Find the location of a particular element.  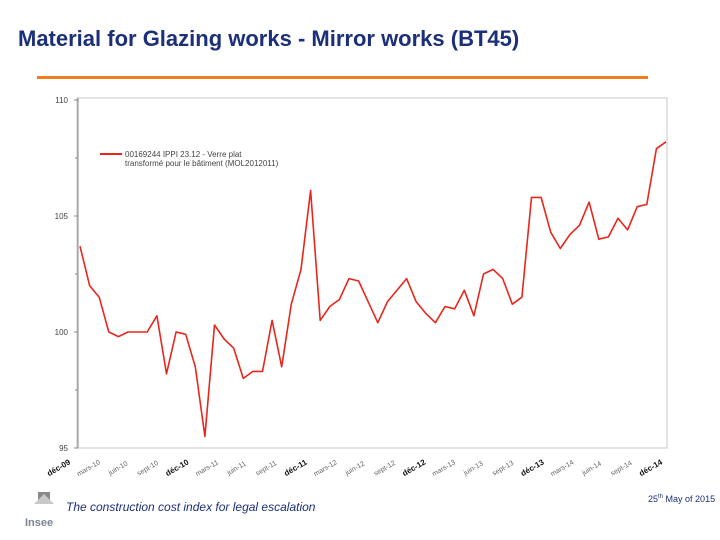

x-tick-label: sept-12 is located at coordinates (385, 469).